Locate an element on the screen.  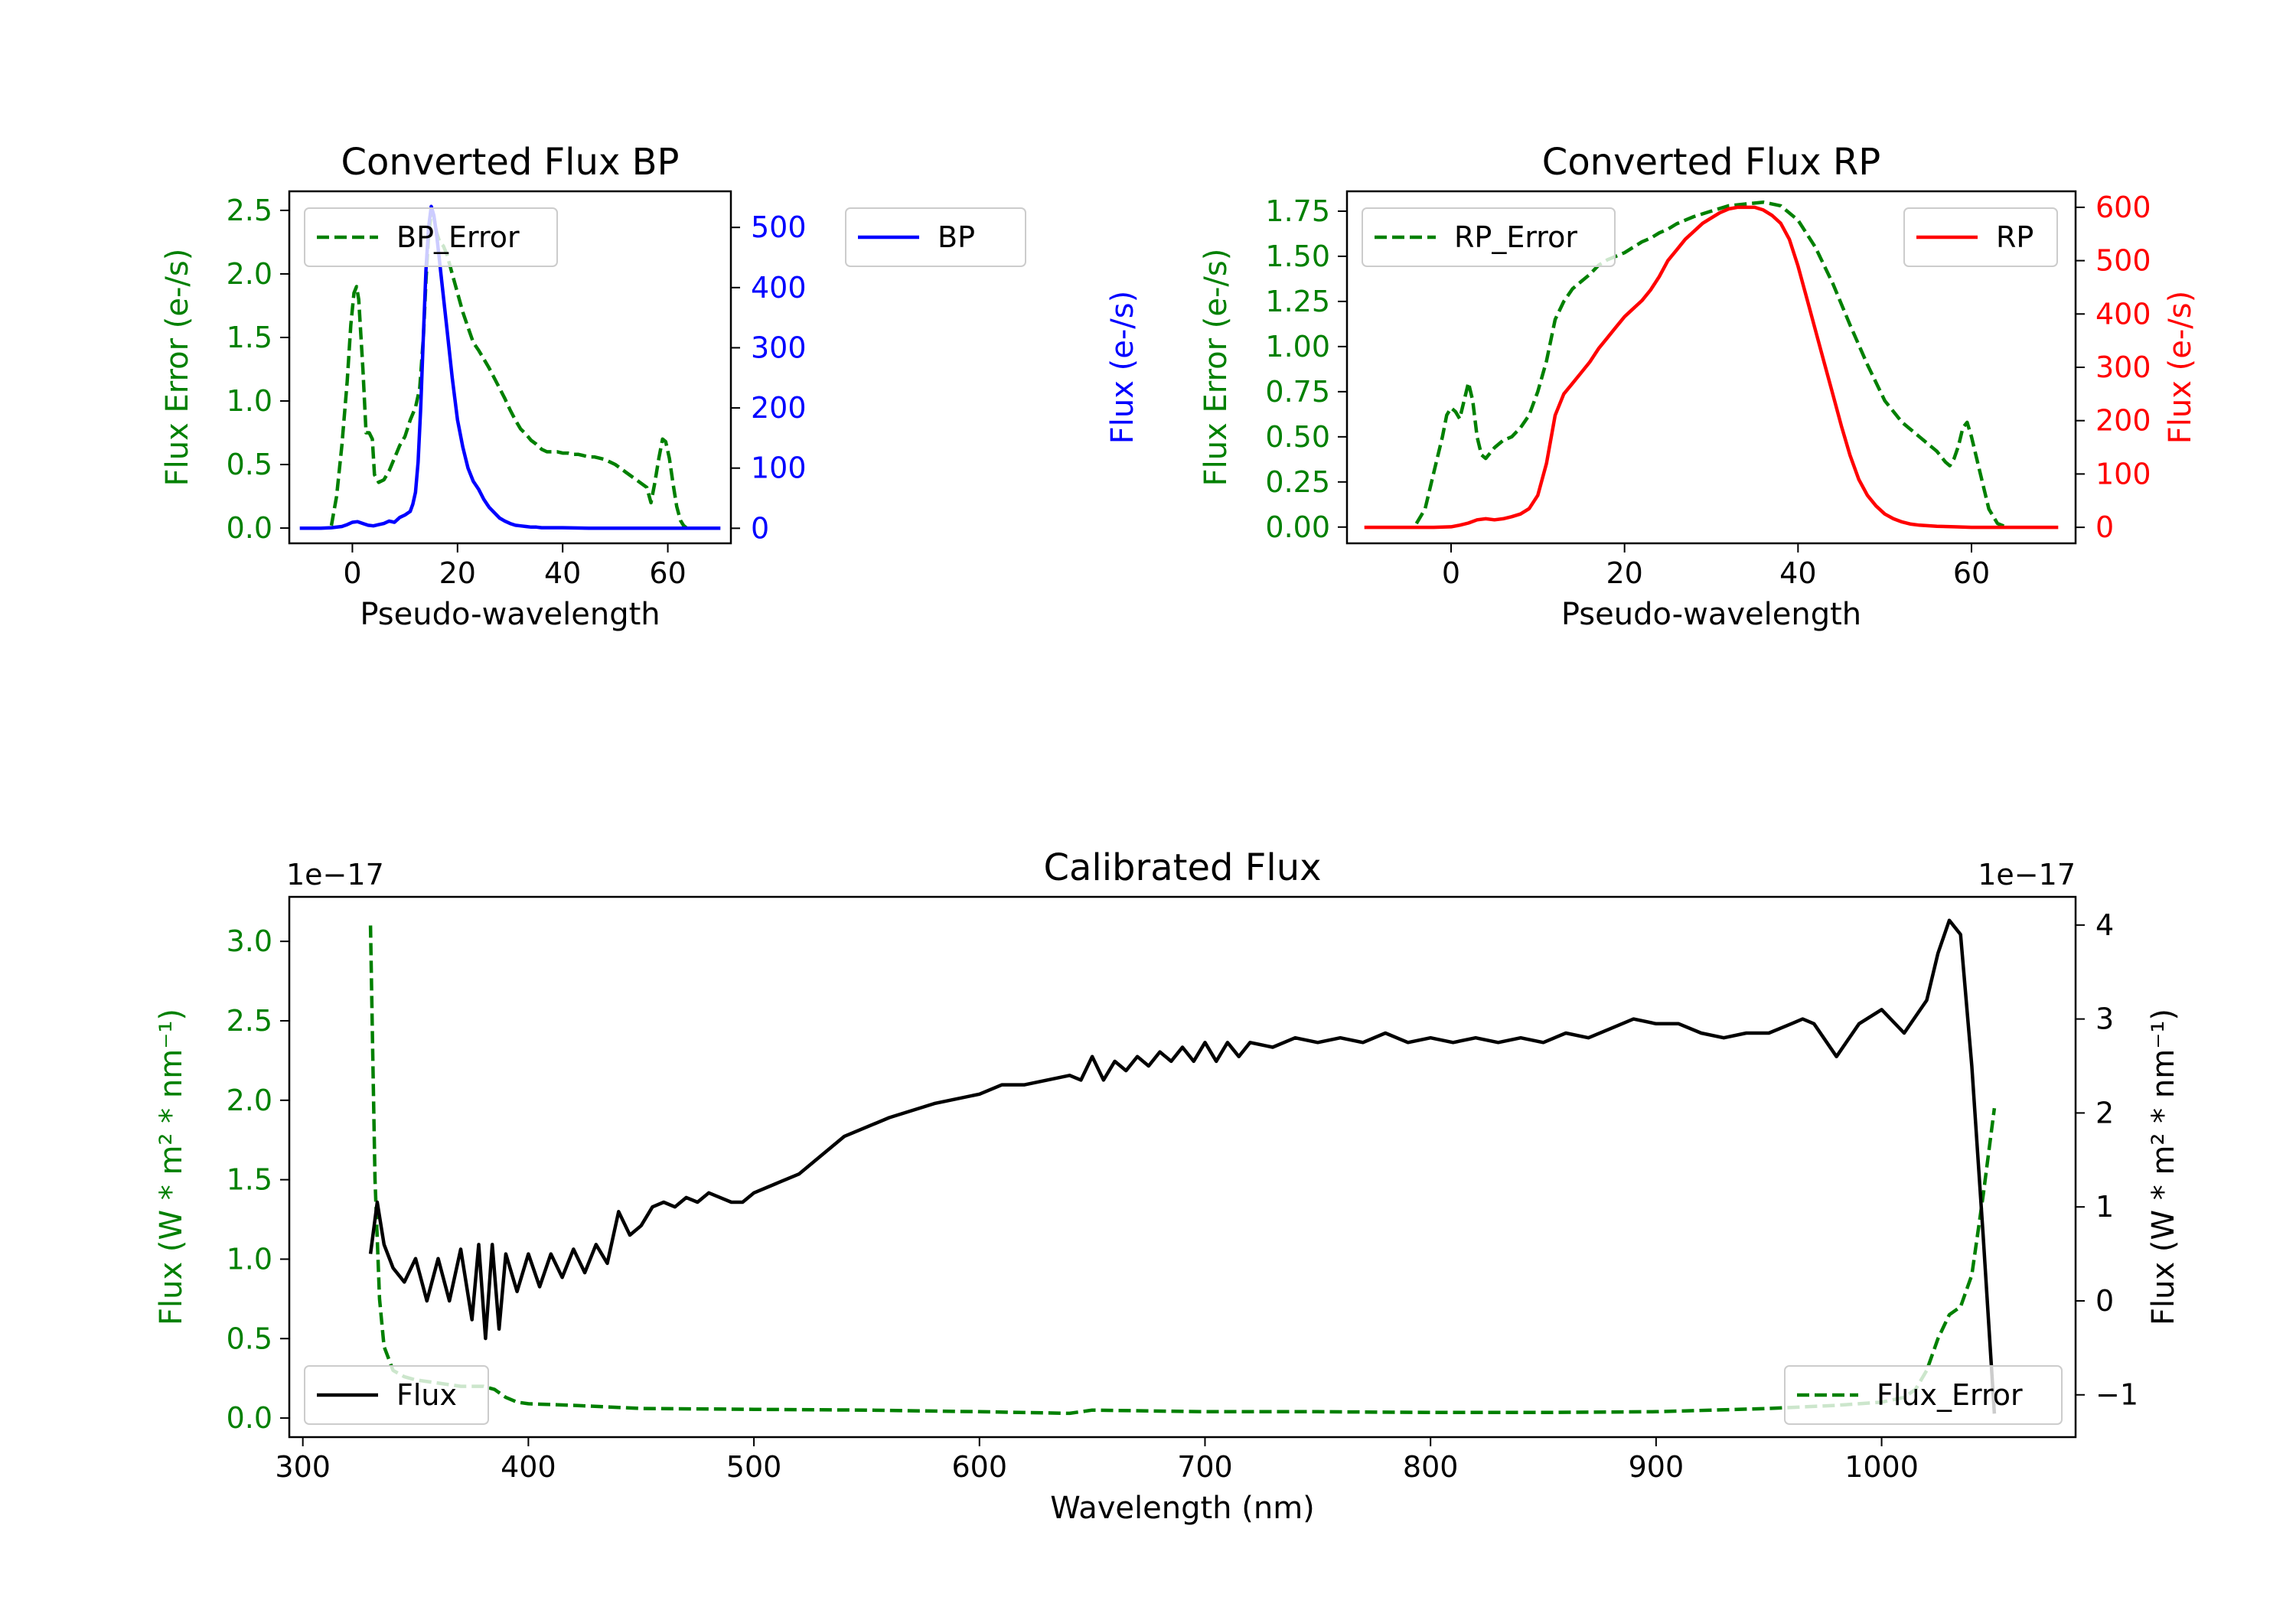
x-tick-label: 800 is located at coordinates (1431, 1467).